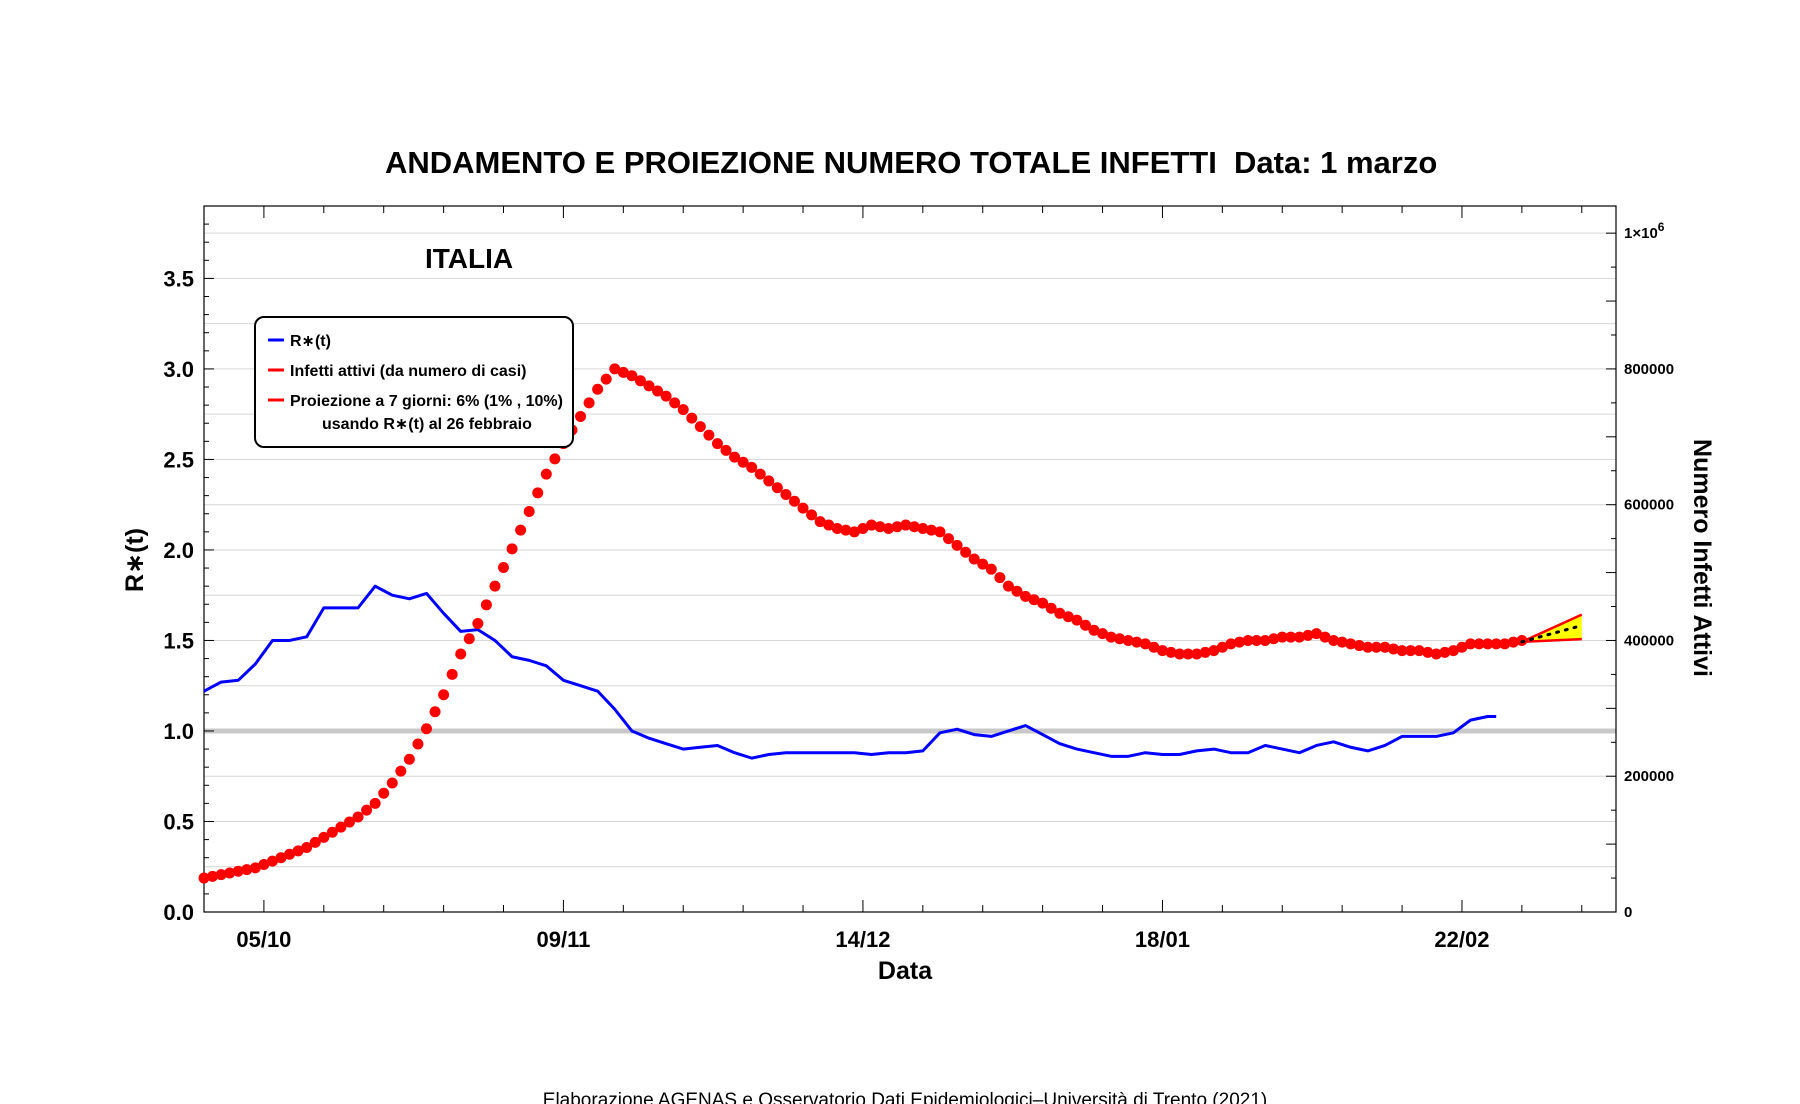  Describe the element at coordinates (1551, 640) in the screenshot. I see `projection-lower-line` at that location.